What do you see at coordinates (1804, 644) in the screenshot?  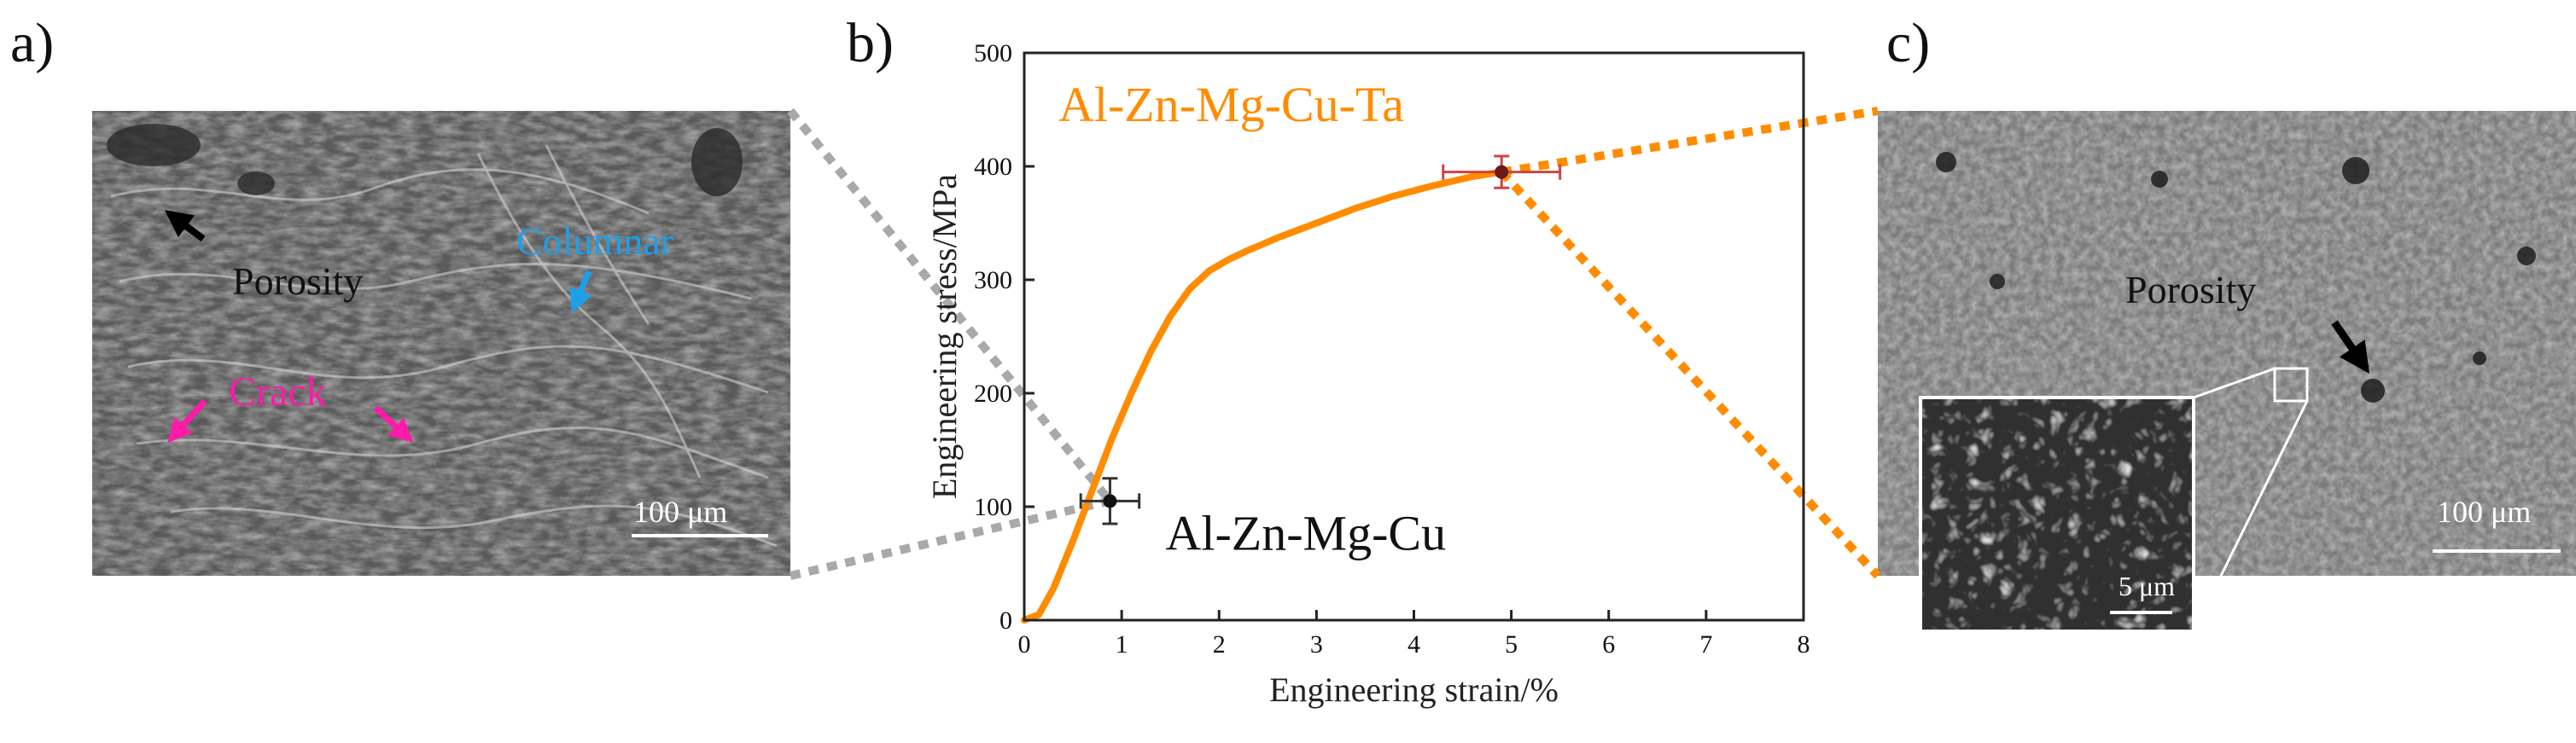 I see `x-tick-label: 8` at bounding box center [1804, 644].